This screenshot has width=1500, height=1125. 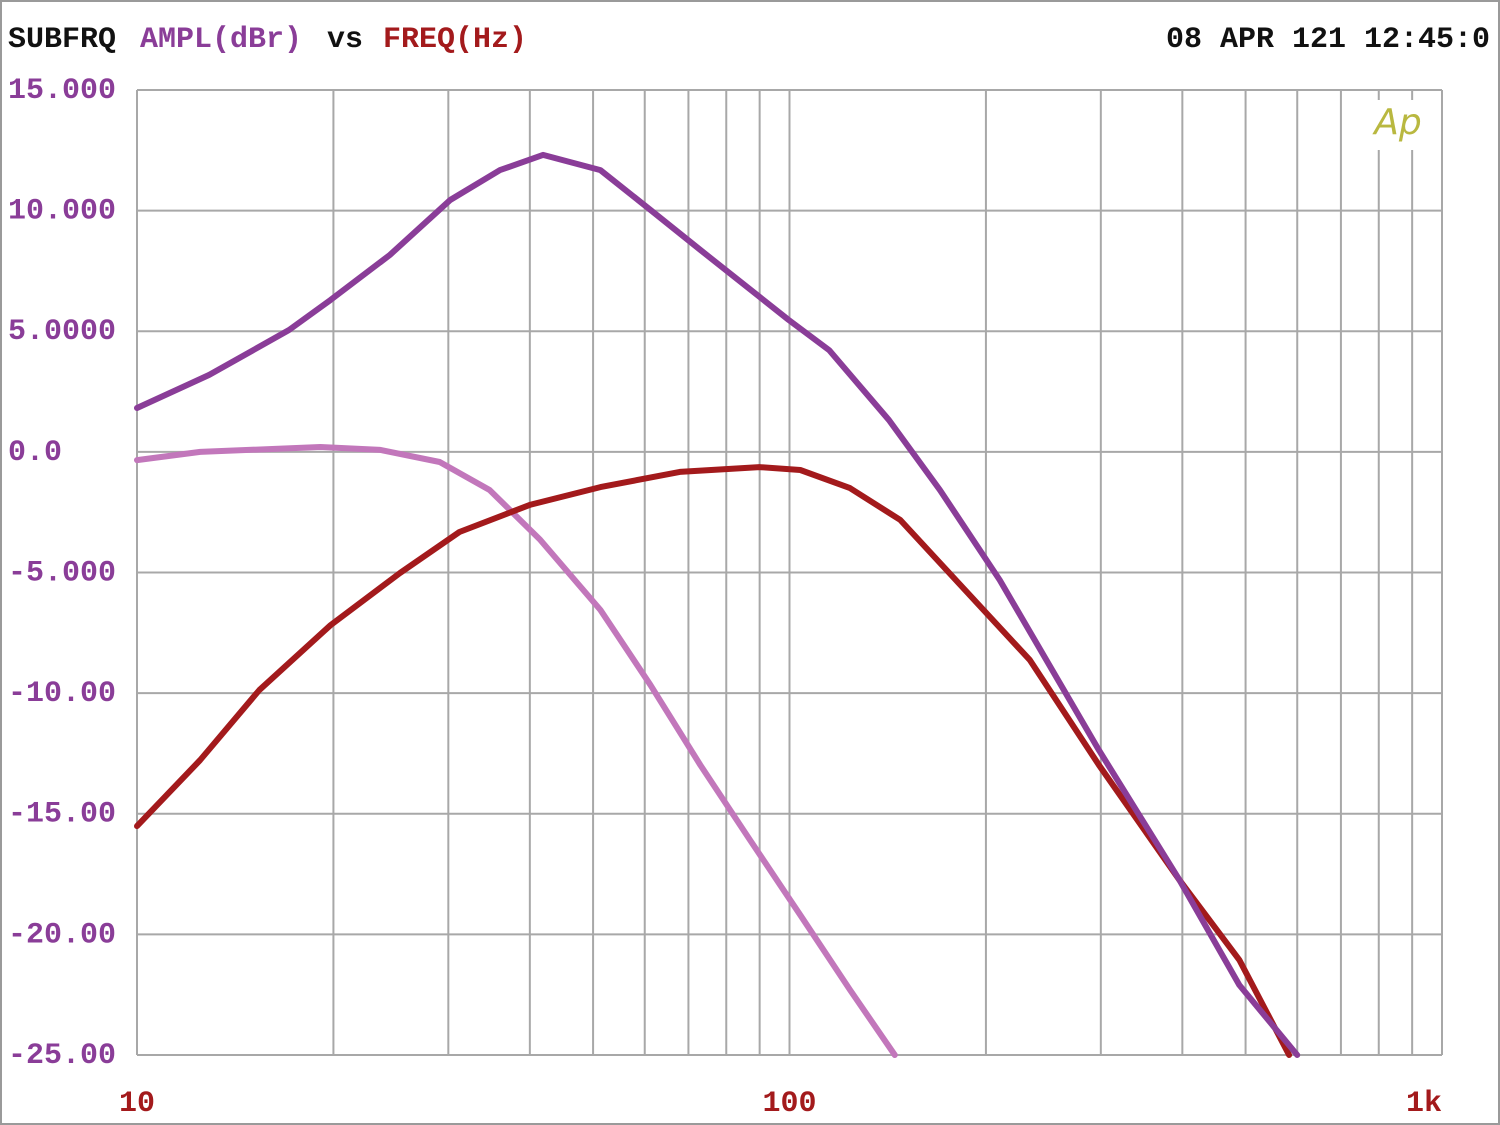 What do you see at coordinates (62, 40) in the screenshot?
I see `chart-title: SUBFRQ` at bounding box center [62, 40].